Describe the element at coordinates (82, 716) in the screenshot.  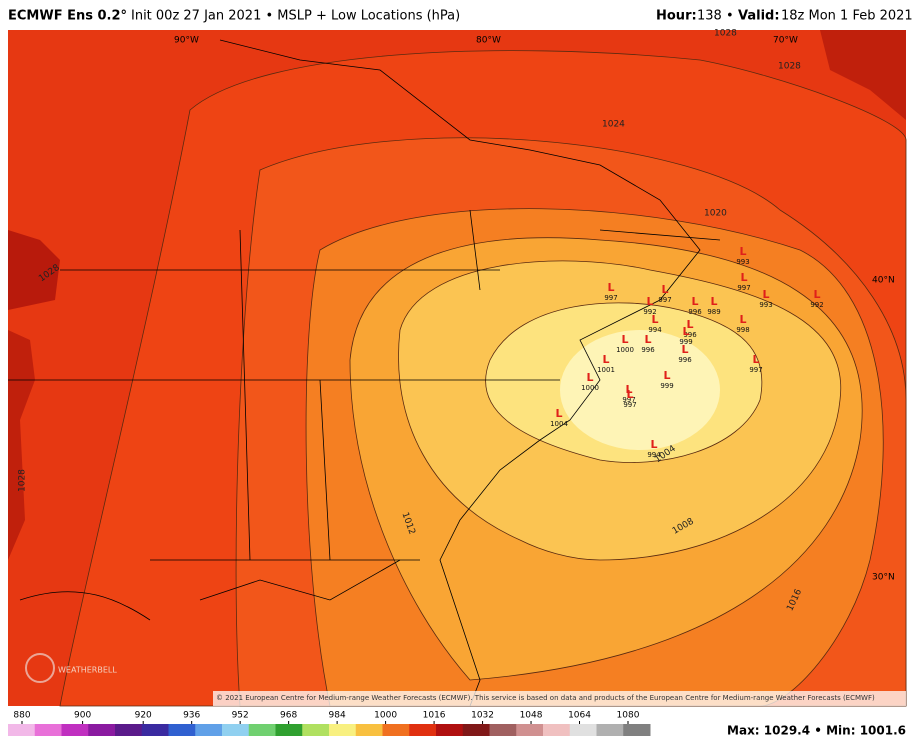
I see `colorbar-tick-label: 900` at that location.